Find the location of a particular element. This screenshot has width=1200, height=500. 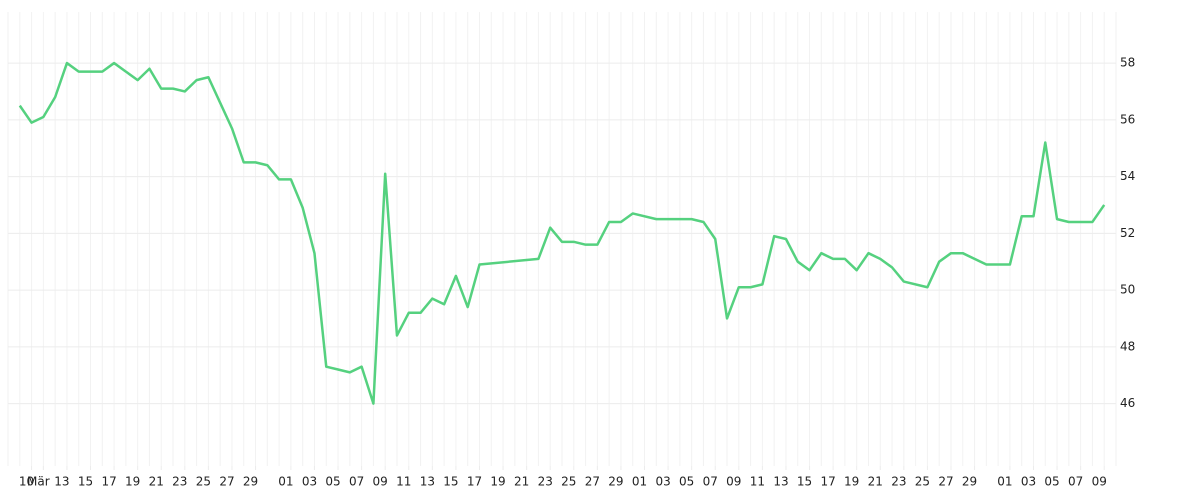

y-tick-label: 54 is located at coordinates (1127, 176).